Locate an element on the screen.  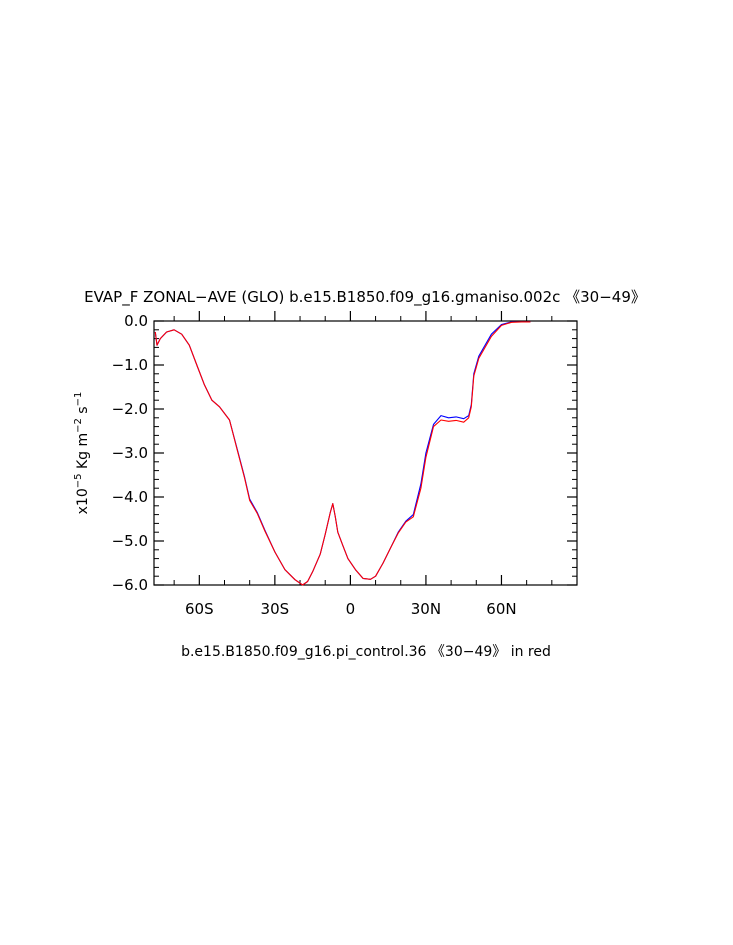
y-tick-label: −2.0 is located at coordinates (130, 409).